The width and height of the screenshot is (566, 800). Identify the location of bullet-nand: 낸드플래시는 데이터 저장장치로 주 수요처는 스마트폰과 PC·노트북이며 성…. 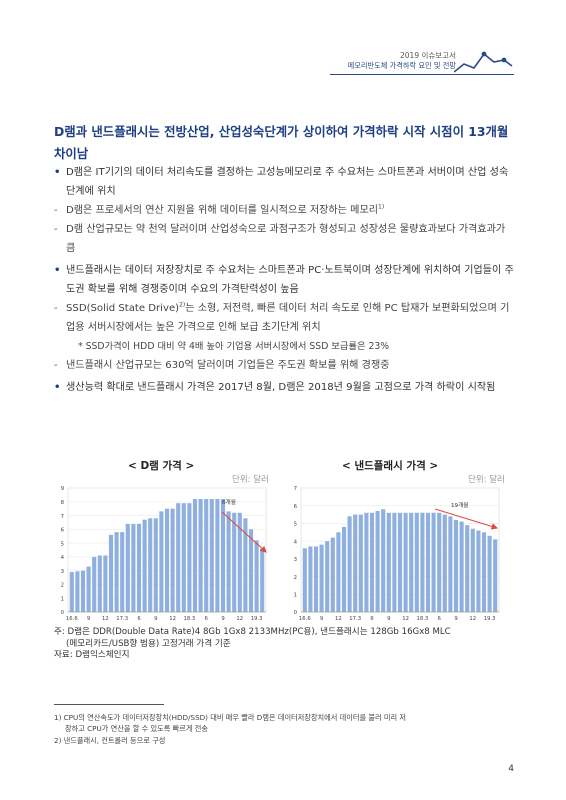
(284, 280).